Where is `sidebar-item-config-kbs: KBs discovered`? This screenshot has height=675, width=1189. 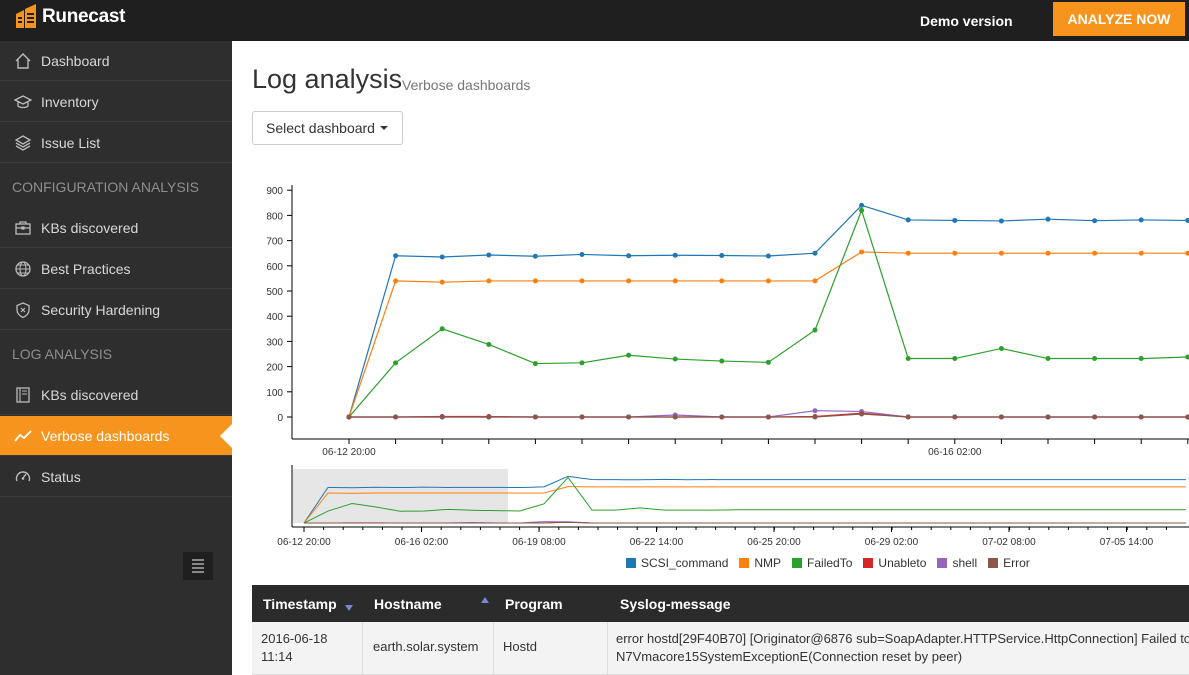
sidebar-item-config-kbs: KBs discovered is located at coordinates (116, 228).